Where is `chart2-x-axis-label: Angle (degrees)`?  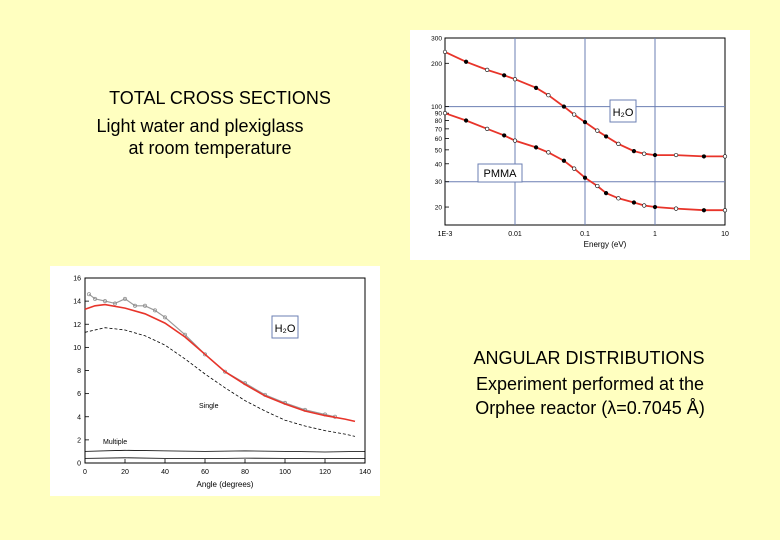 chart2-x-axis-label: Angle (degrees) is located at coordinates (225, 484).